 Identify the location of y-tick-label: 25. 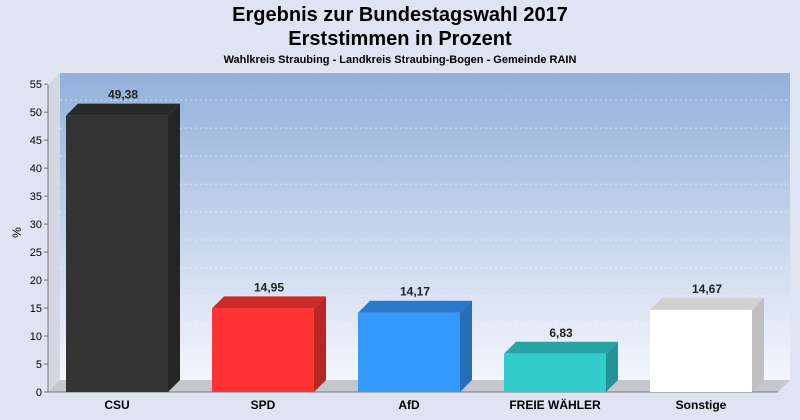
(36, 253).